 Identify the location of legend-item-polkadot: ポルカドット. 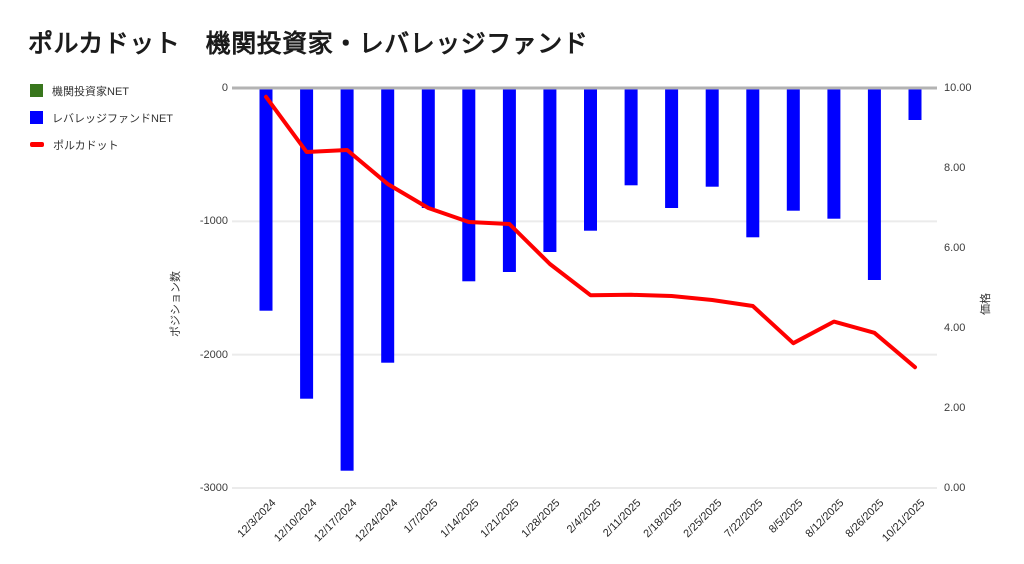
(101, 145).